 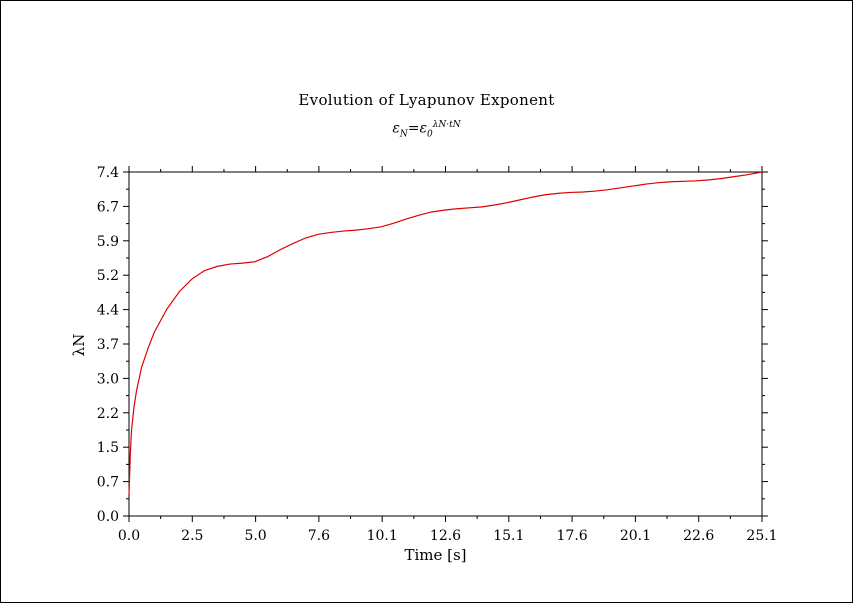 What do you see at coordinates (108, 448) in the screenshot?
I see `y-tick-label: 1.5` at bounding box center [108, 448].